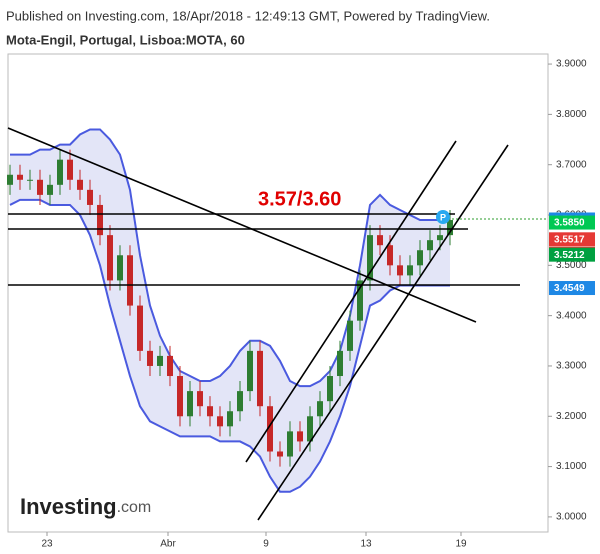 Image resolution: width=600 pixels, height=554 pixels. I want to click on y-tick-label: 3.2000, so click(571, 416).